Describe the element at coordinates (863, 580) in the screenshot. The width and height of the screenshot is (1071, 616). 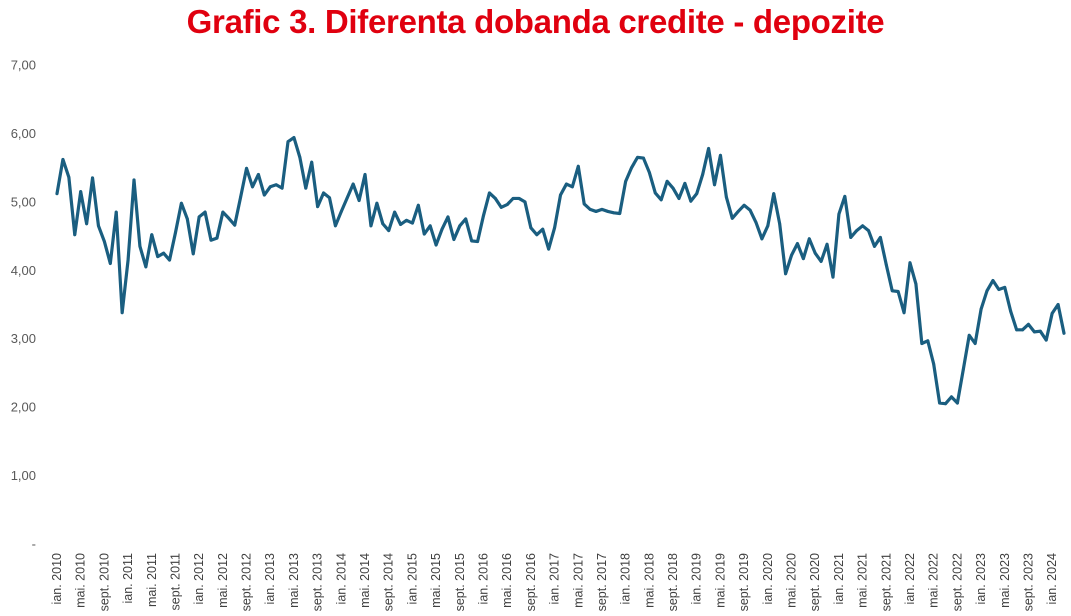
I see `x-tick-label: mai. 2021` at that location.